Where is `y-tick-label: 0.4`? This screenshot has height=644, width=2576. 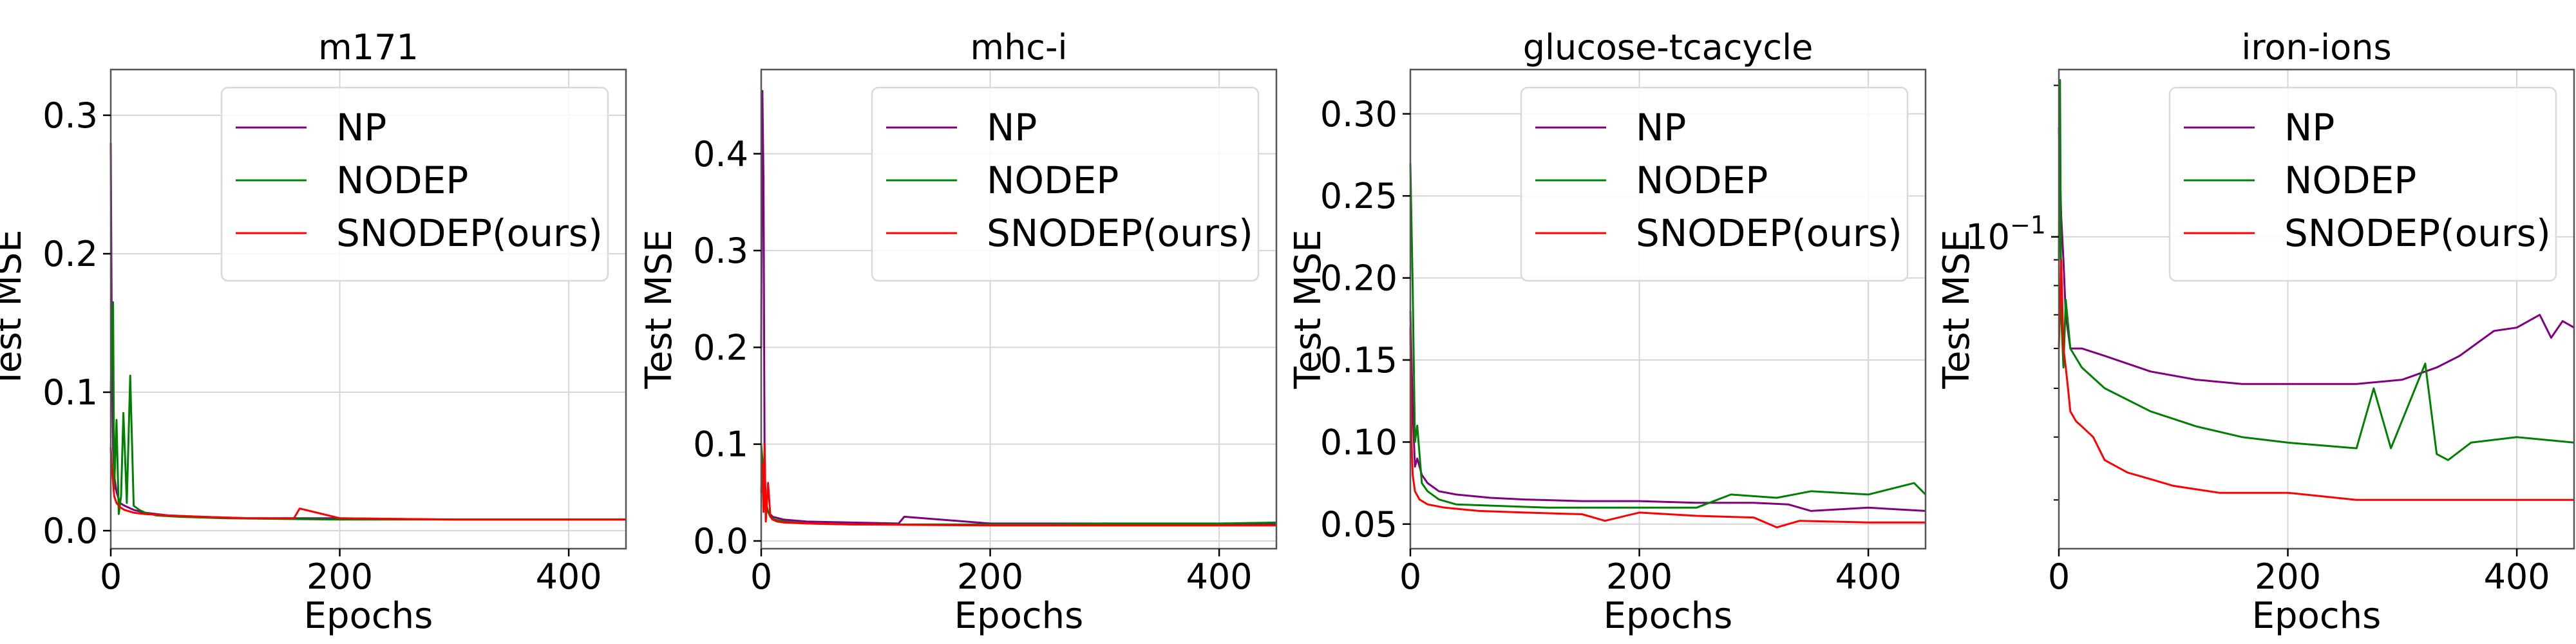
y-tick-label: 0.4 is located at coordinates (720, 155).